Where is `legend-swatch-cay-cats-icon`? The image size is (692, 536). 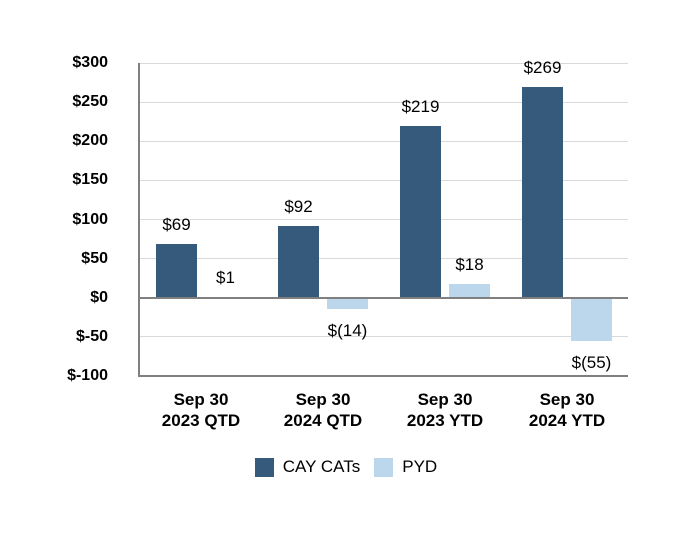 legend-swatch-cay-cats-icon is located at coordinates (264, 467).